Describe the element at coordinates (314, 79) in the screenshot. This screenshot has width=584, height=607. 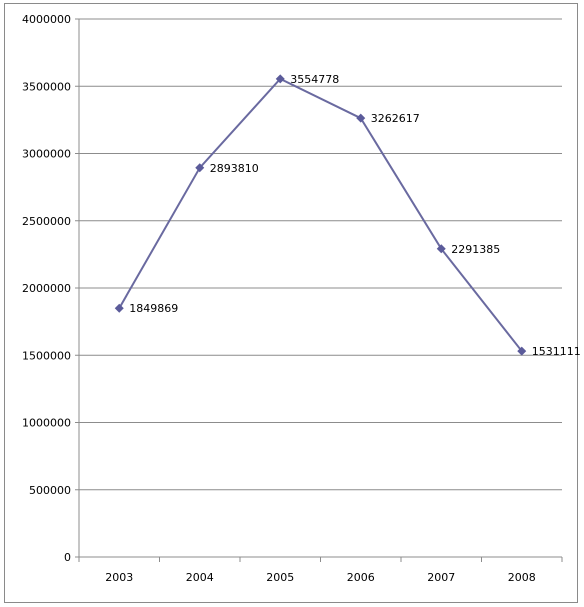
I see `data-label: 3554778` at that location.